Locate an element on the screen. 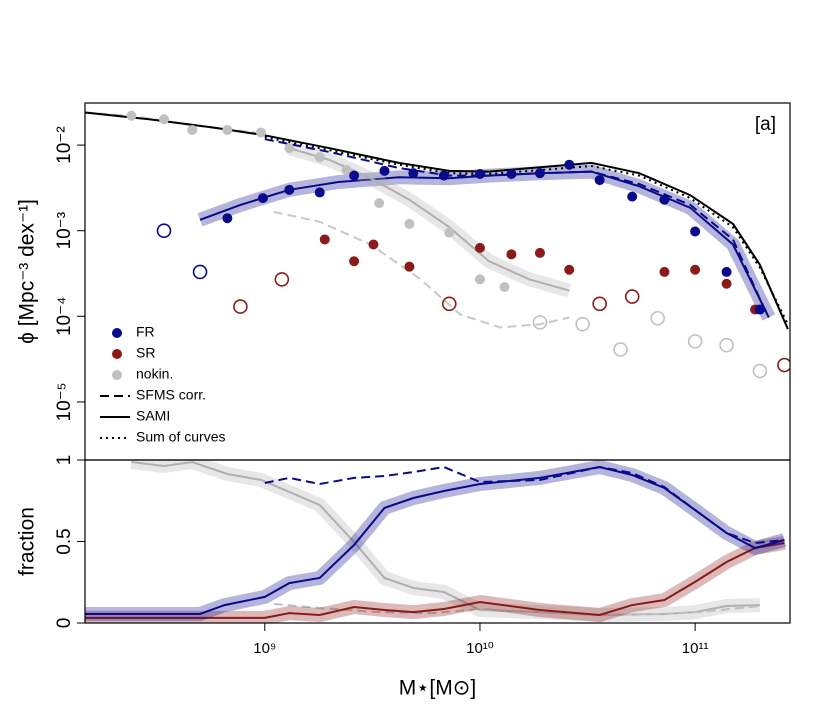 The height and width of the screenshot is (727, 830). y-tick-label: 0 is located at coordinates (64, 623).